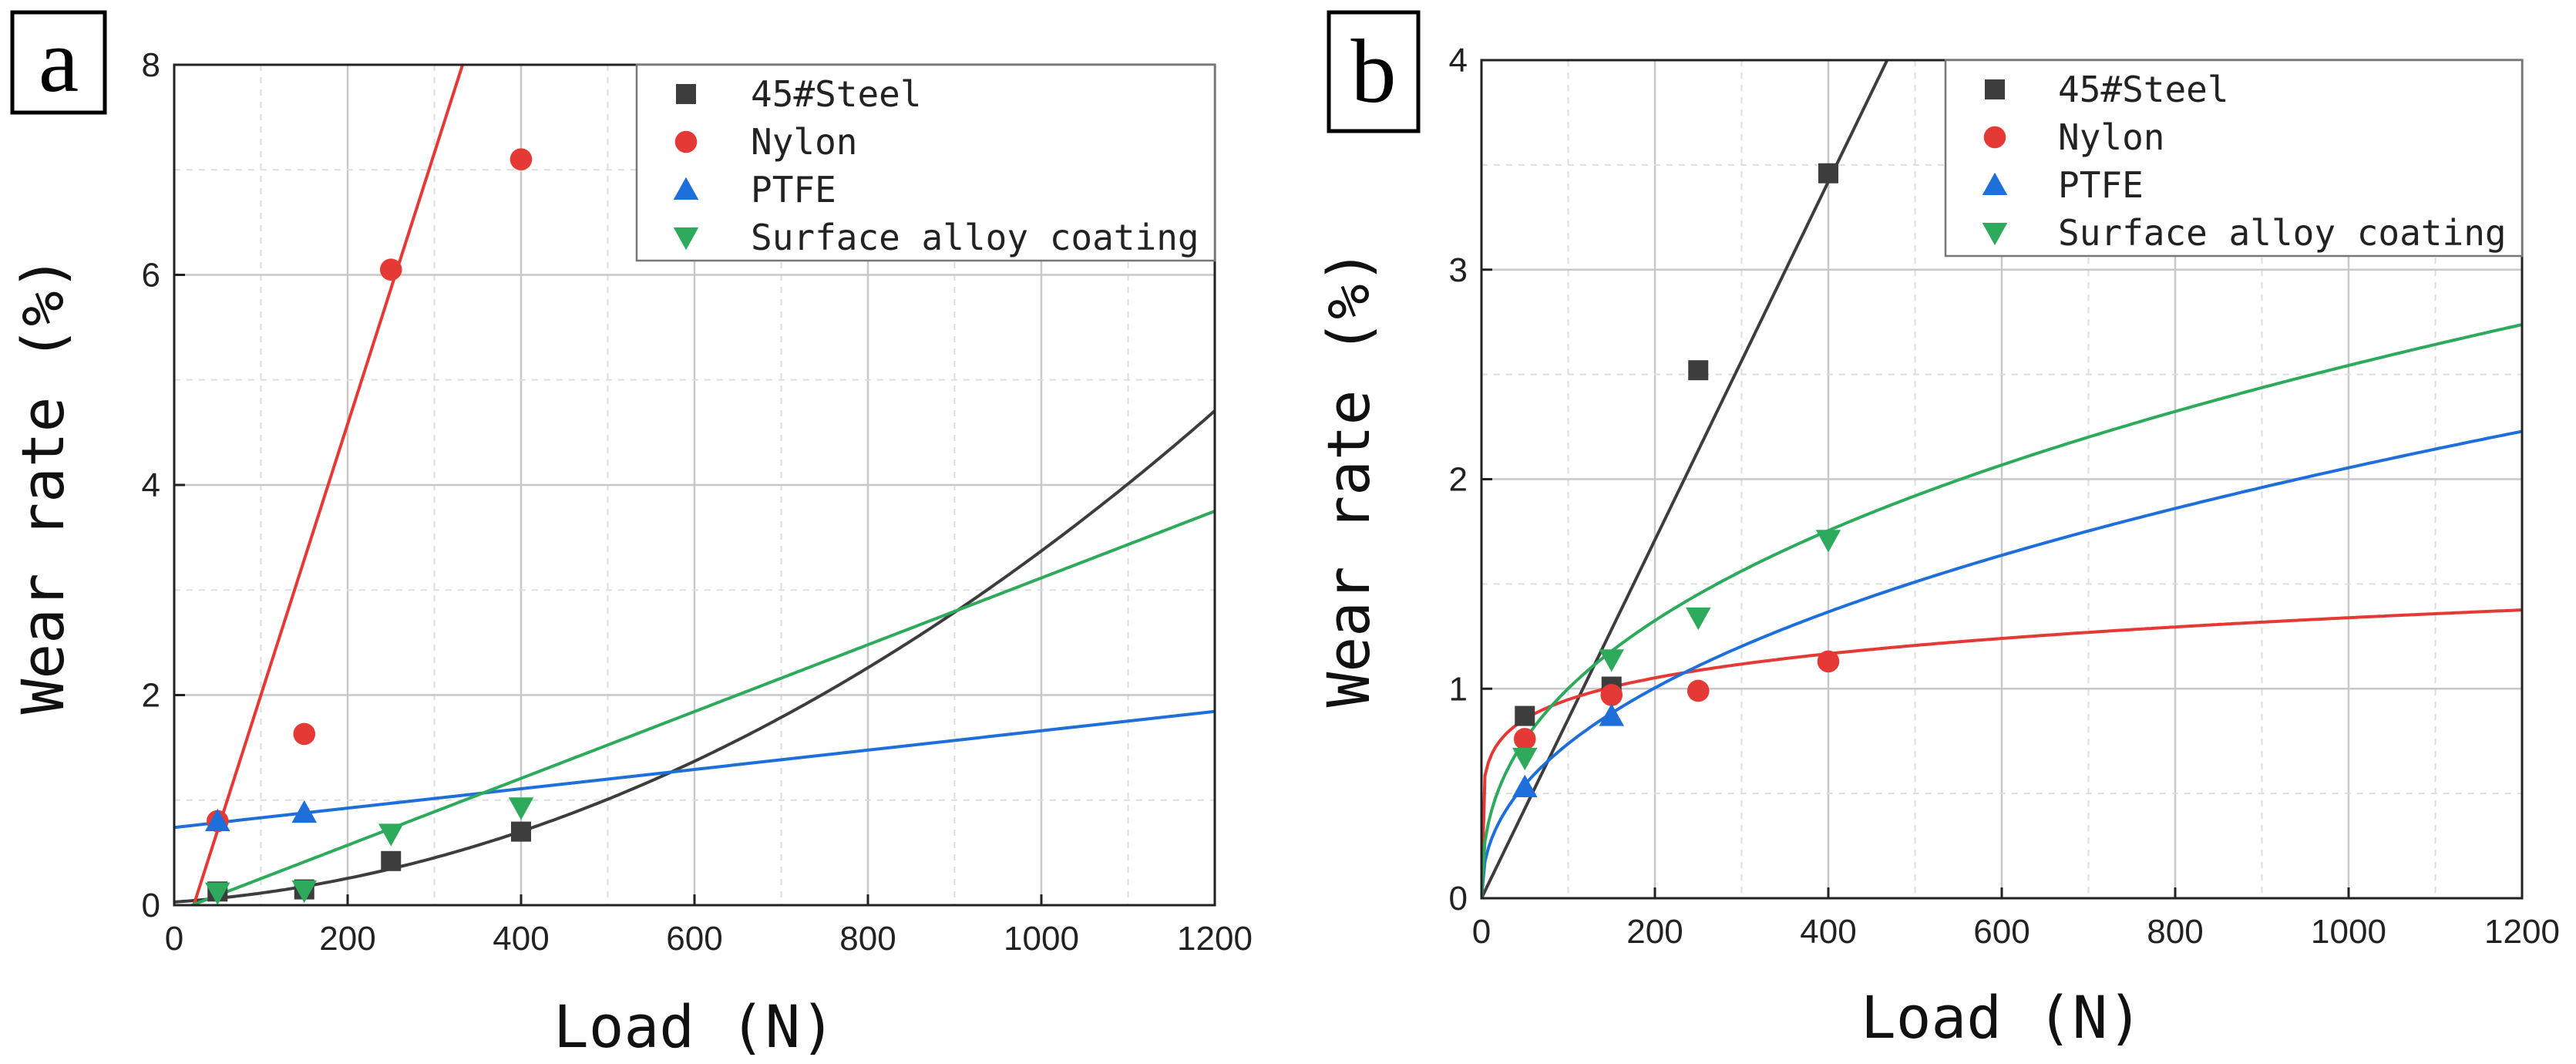  Describe the element at coordinates (1458, 689) in the screenshot. I see `y-tick-label: 1` at that location.